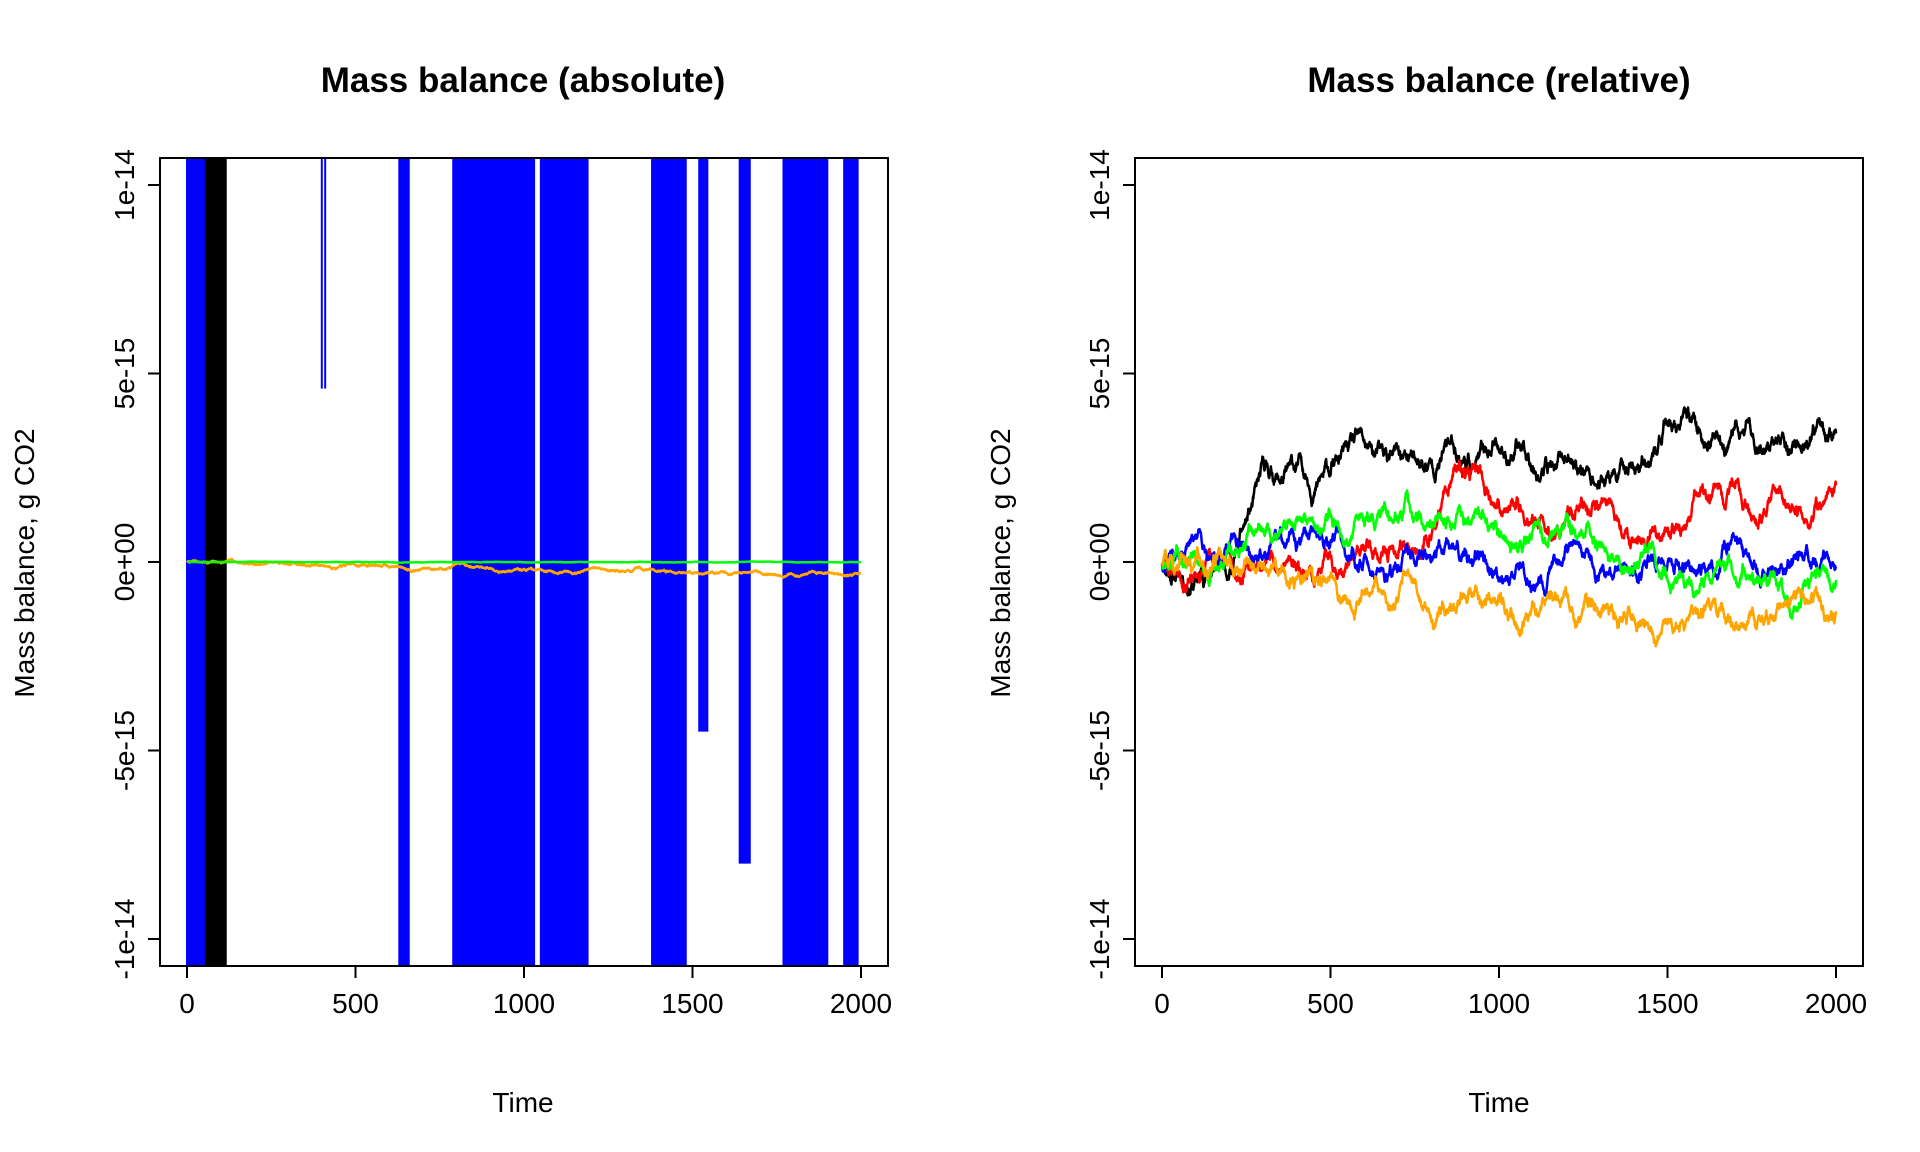 Image resolution: width=1920 pixels, height=1152 pixels. What do you see at coordinates (1000, 562) in the screenshot?
I see `y-axis-label-relative: Mass balance, g CO2` at bounding box center [1000, 562].